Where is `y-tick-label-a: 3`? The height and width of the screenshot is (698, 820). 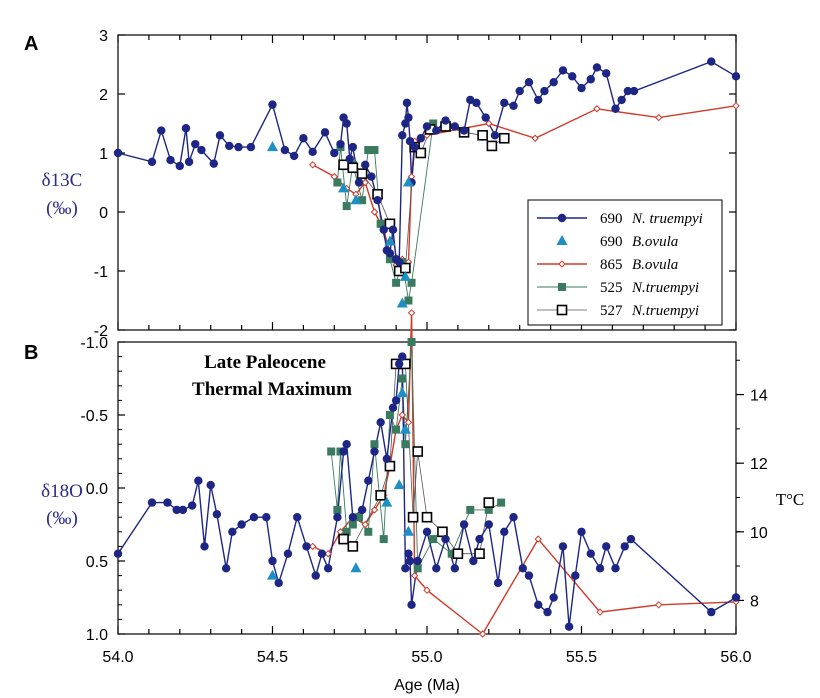 y-tick-label-a: 3 is located at coordinates (103, 36).